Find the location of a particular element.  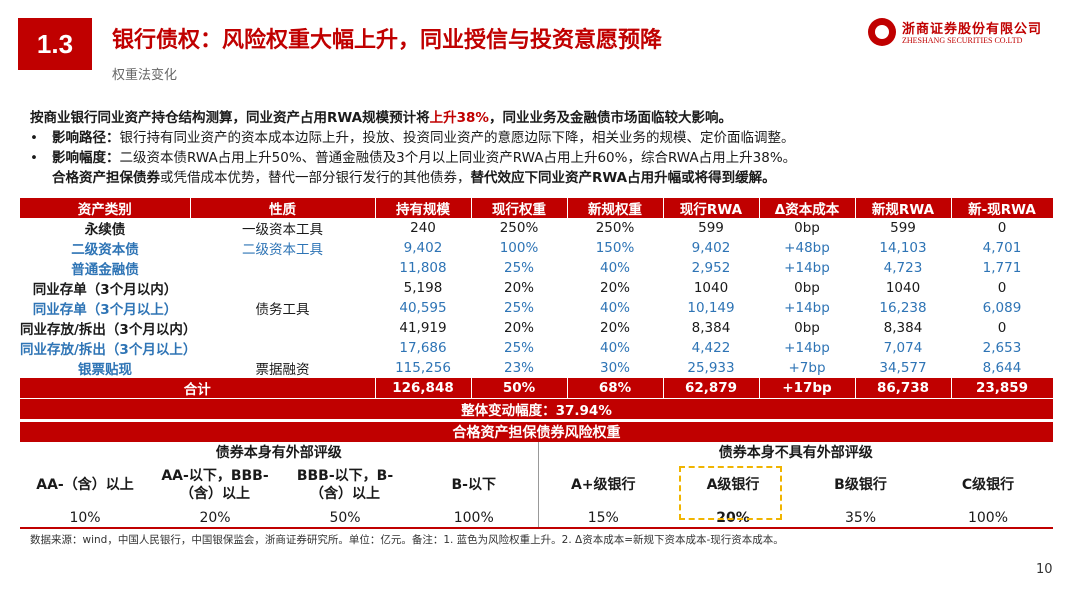

table-row: 同业存单（3个月以内） 5,198 20% 20% 1040 0bp 1040 0 is located at coordinates (519, 289).